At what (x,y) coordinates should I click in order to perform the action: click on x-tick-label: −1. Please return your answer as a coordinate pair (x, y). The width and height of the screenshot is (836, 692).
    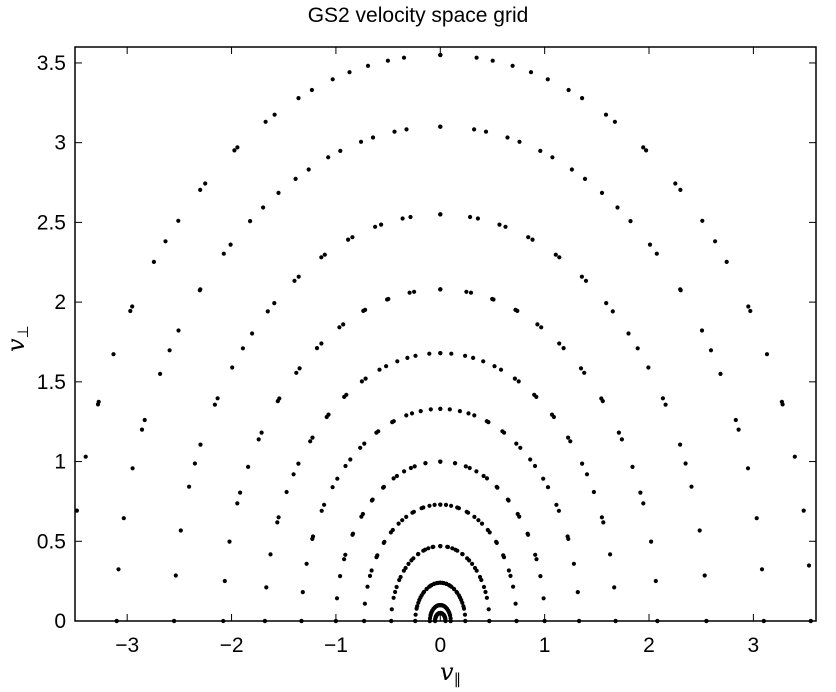
    Looking at the image, I should click on (336, 645).